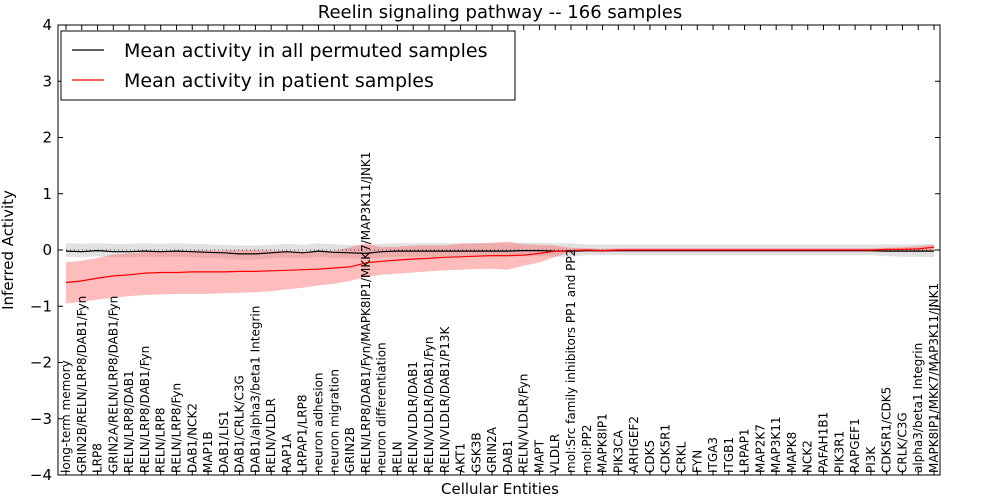  I want to click on x-category-label: CRLK/C3G, so click(902, 442).